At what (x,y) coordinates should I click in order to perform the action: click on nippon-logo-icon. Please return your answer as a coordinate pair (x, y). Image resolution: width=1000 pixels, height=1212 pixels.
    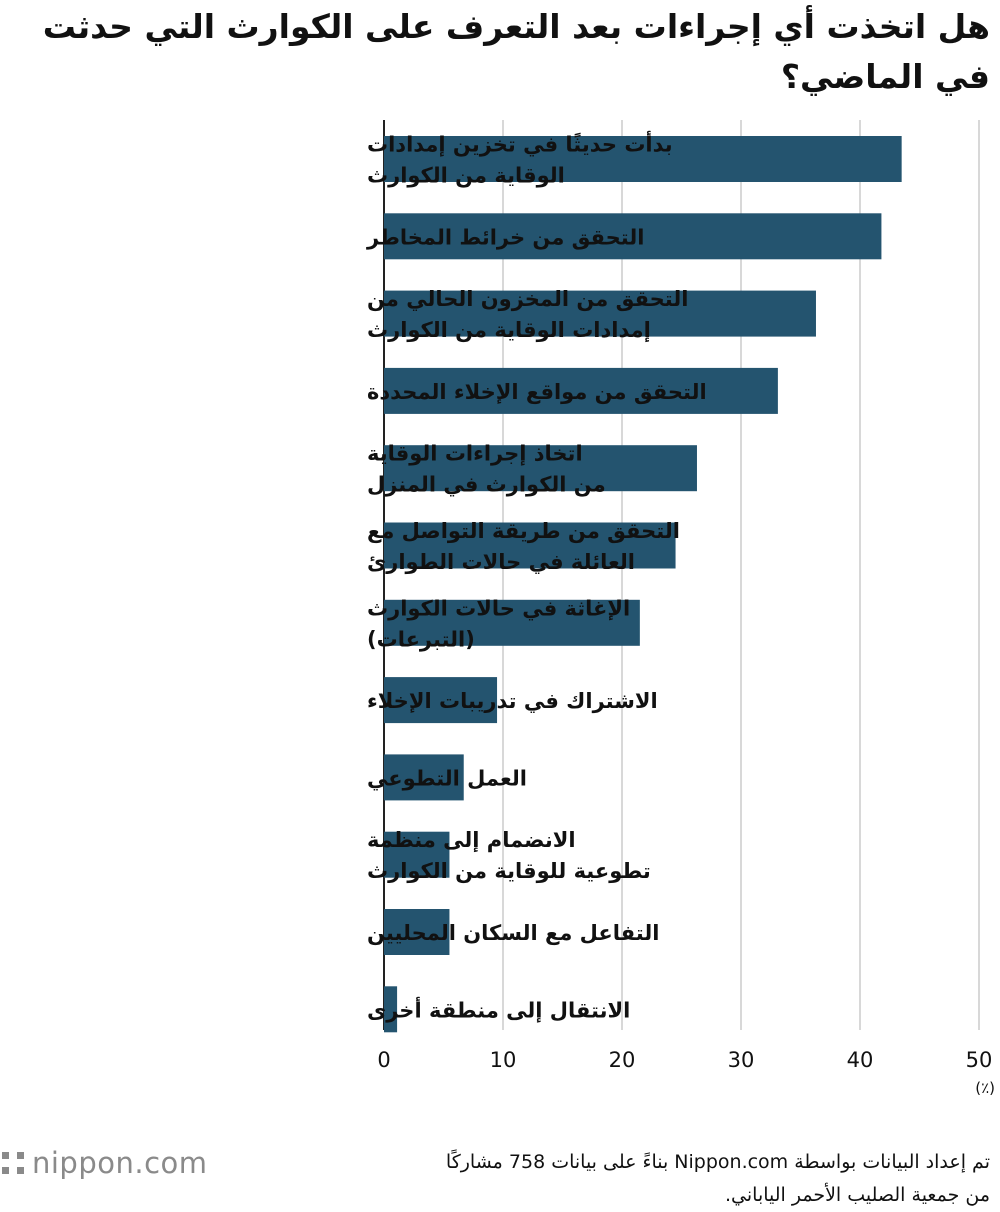
    Looking at the image, I should click on (13, 1163).